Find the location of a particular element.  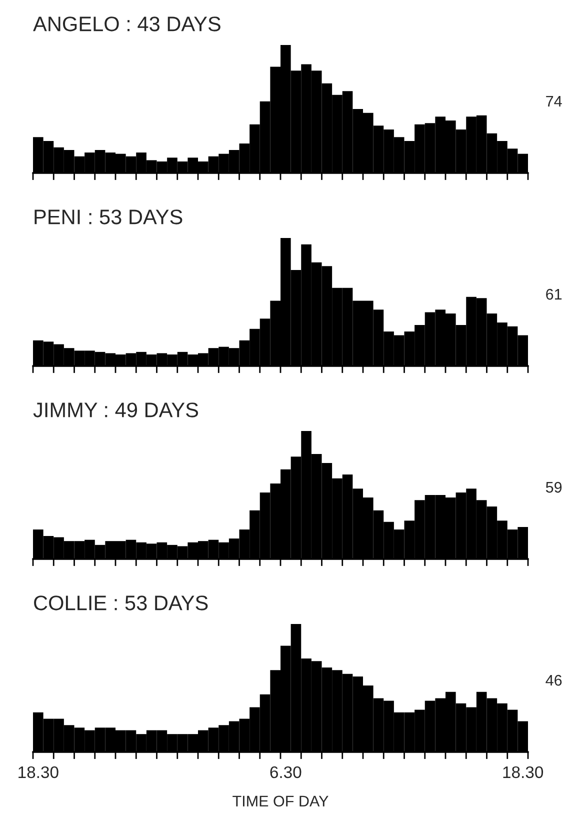

text: 59 is located at coordinates (554, 487).